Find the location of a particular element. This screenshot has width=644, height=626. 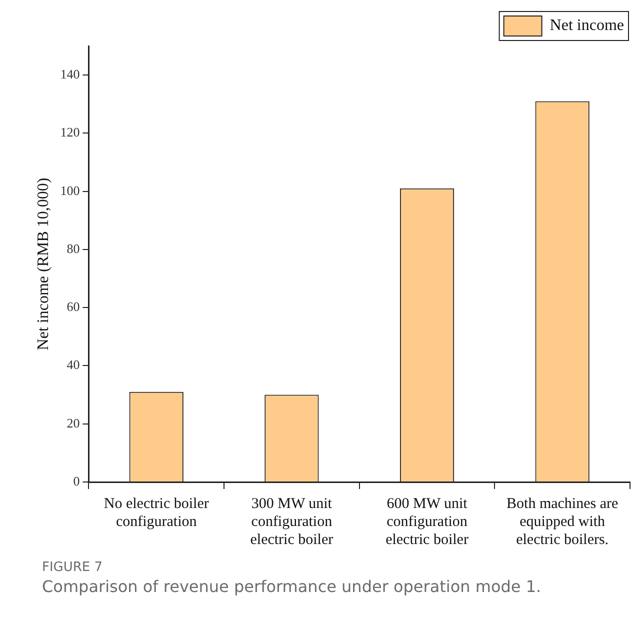

y-tick-label: 40 is located at coordinates (73, 364).